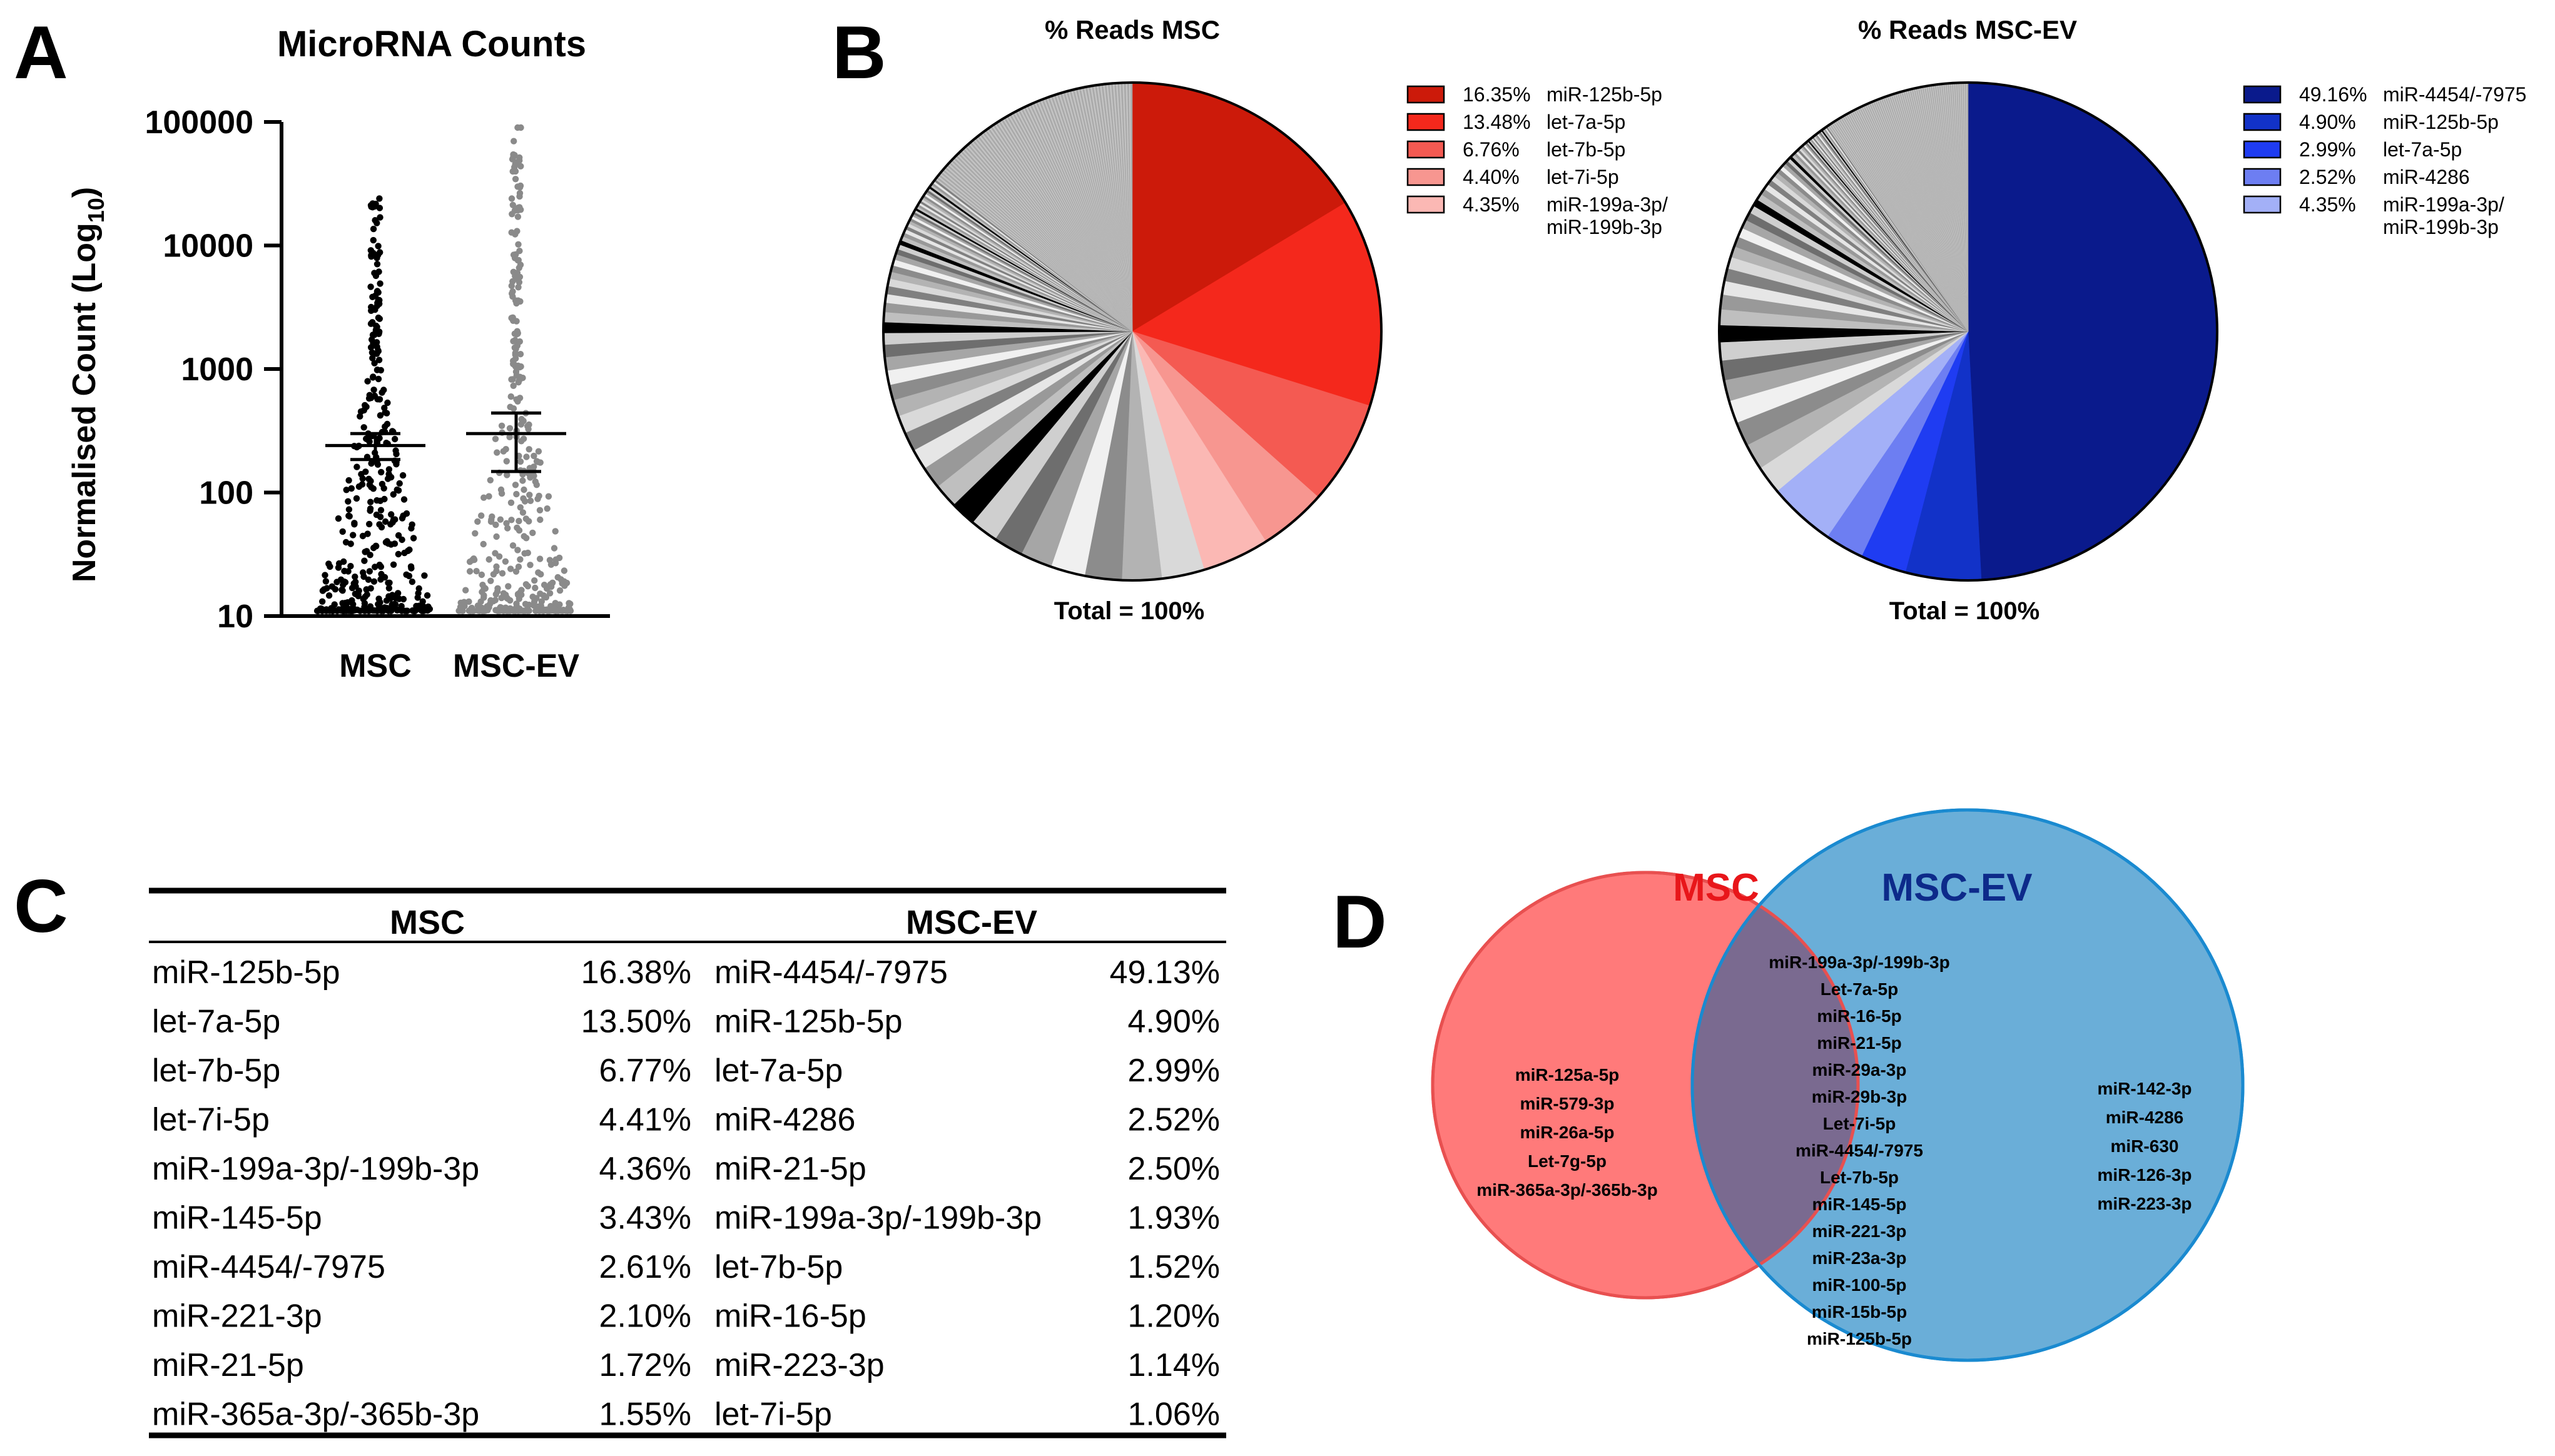 This screenshot has height=1456, width=2555. I want to click on venn-mirna: miR-630, so click(2145, 1146).